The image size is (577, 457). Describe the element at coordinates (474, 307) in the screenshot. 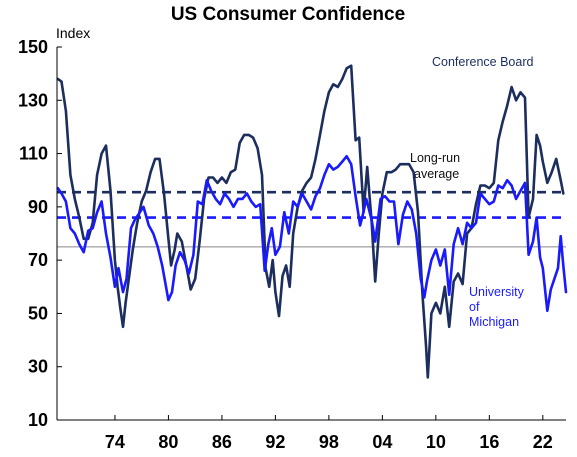

I see `michigan-label-line2: of` at that location.